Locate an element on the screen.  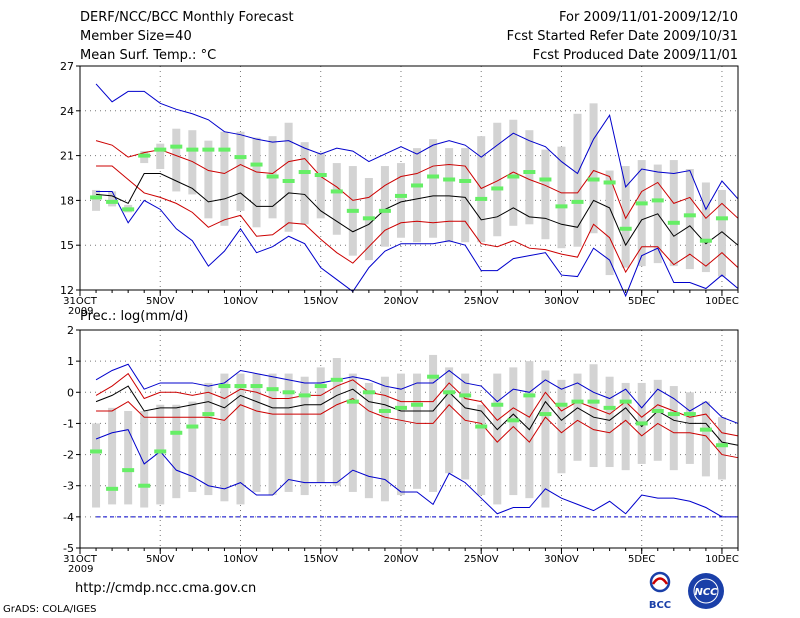
y-tick-label: 0 is located at coordinates (70, 392).